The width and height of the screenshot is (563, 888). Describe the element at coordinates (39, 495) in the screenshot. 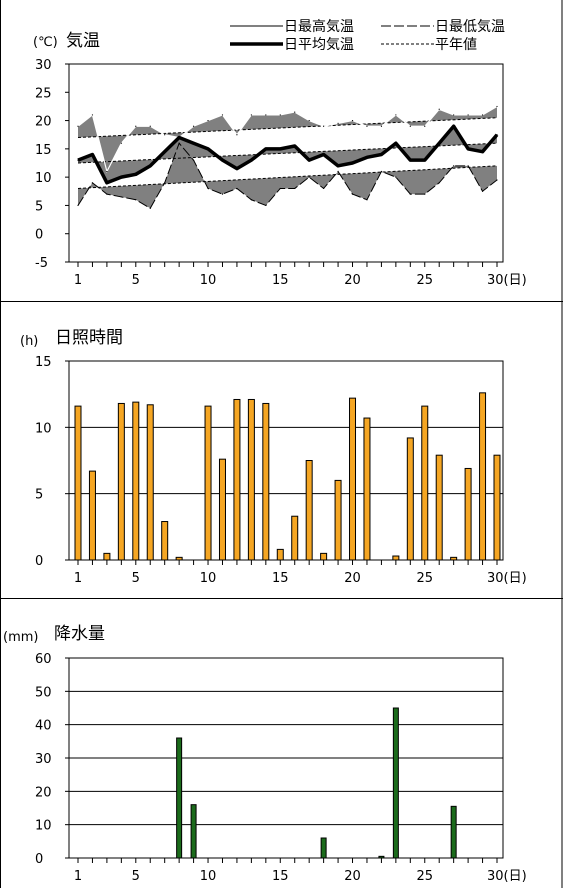

I see `sunshine-y-tick-label: 5` at that location.